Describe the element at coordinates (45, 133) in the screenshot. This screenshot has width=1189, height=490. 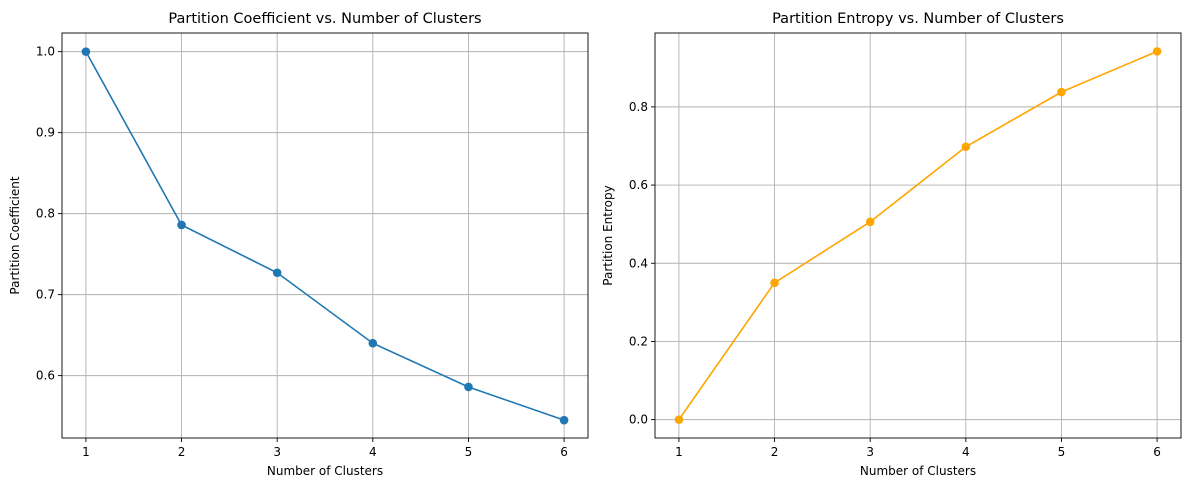
I see `y-tick-label: 0.9` at that location.